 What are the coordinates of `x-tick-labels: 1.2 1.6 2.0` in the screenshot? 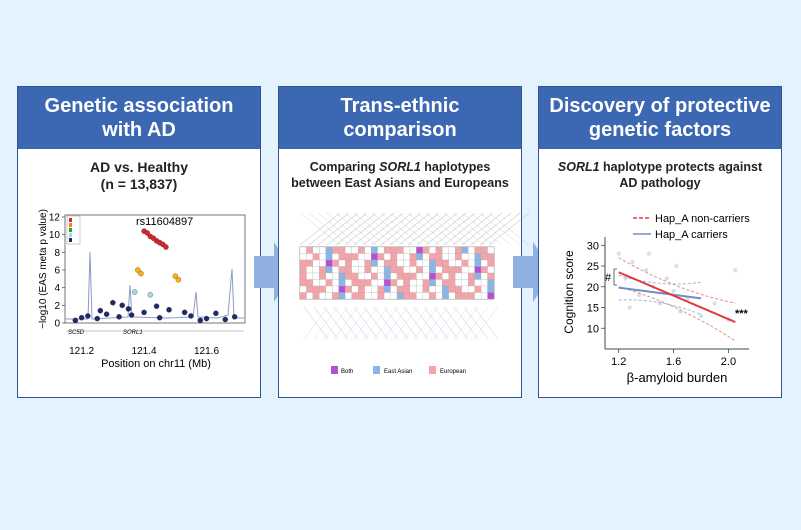 It's located at (673, 358).